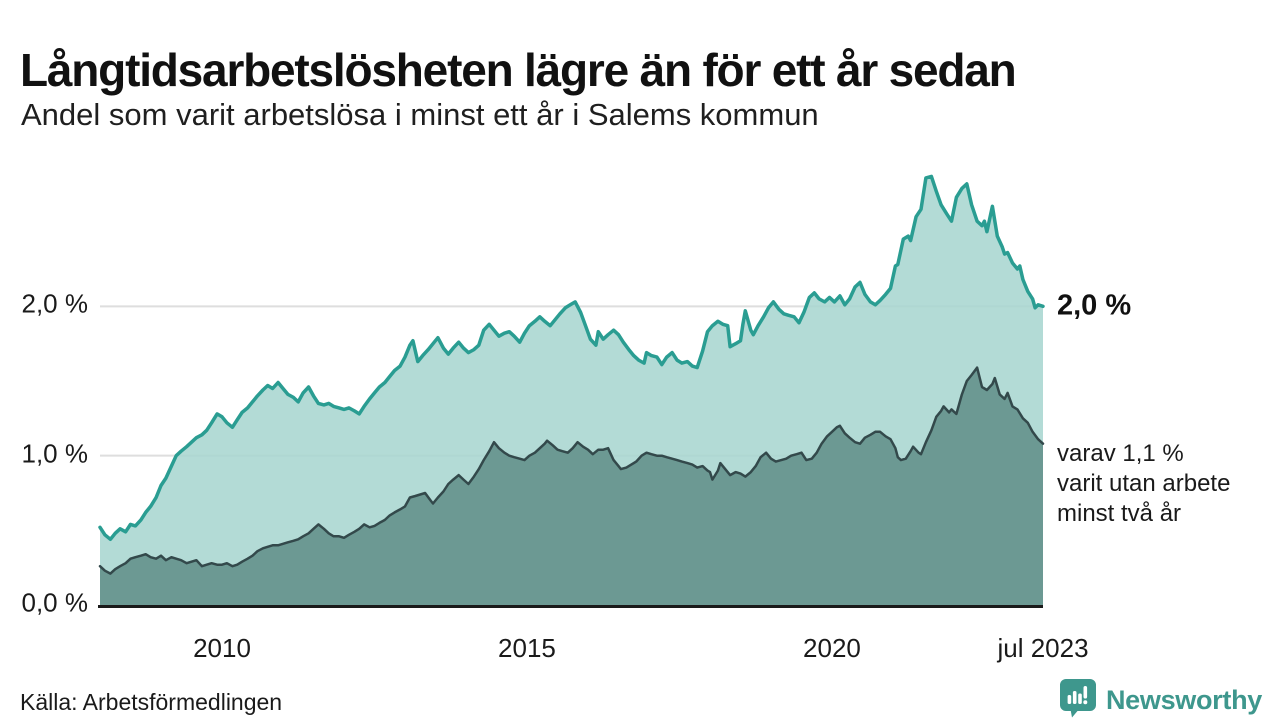  What do you see at coordinates (55, 303) in the screenshot?
I see `y-tick-2,0 %: 2,0 %` at bounding box center [55, 303].